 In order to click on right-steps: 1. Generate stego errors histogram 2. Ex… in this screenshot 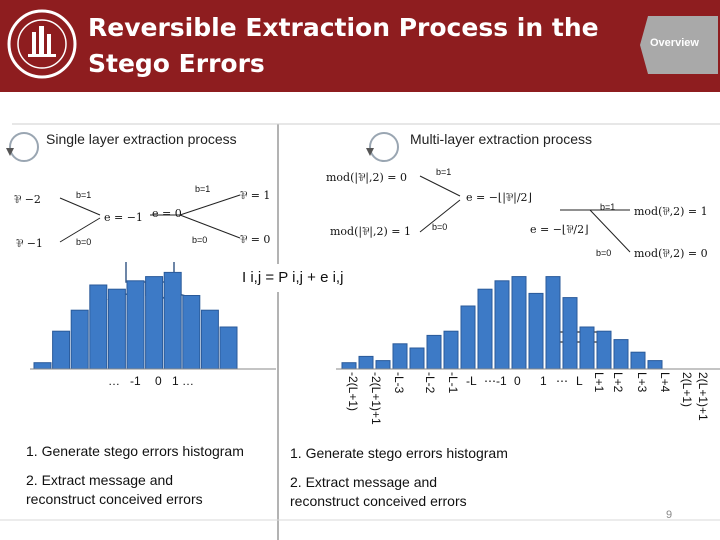, I will do `click(399, 477)`.